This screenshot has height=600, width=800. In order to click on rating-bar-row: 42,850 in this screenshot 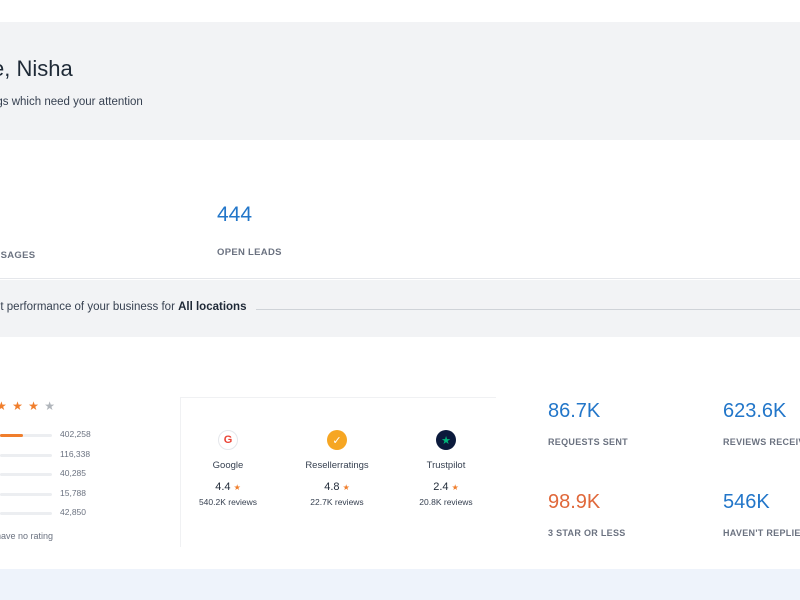, I will do `click(46, 514)`.